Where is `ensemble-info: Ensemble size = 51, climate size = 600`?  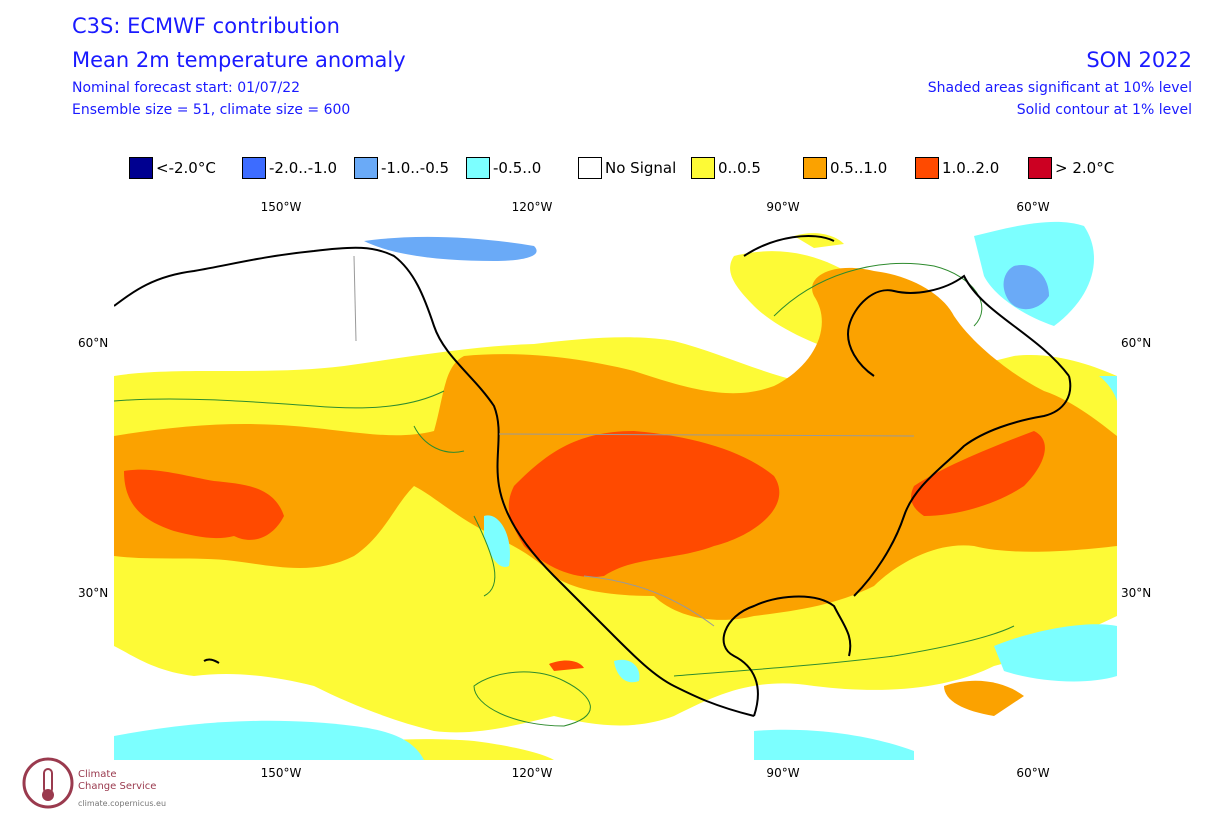
ensemble-info: Ensemble size = 51, climate size = 600 is located at coordinates (211, 110).